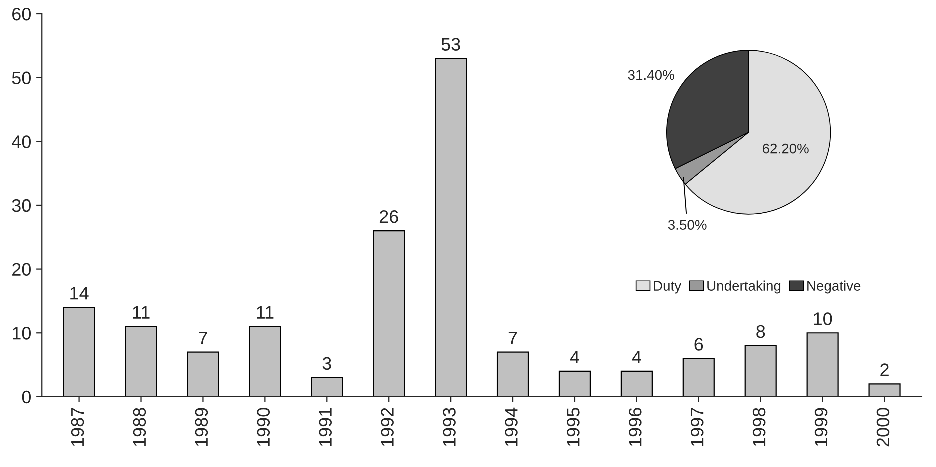  I want to click on x-tick-label: 1989, so click(201, 427).